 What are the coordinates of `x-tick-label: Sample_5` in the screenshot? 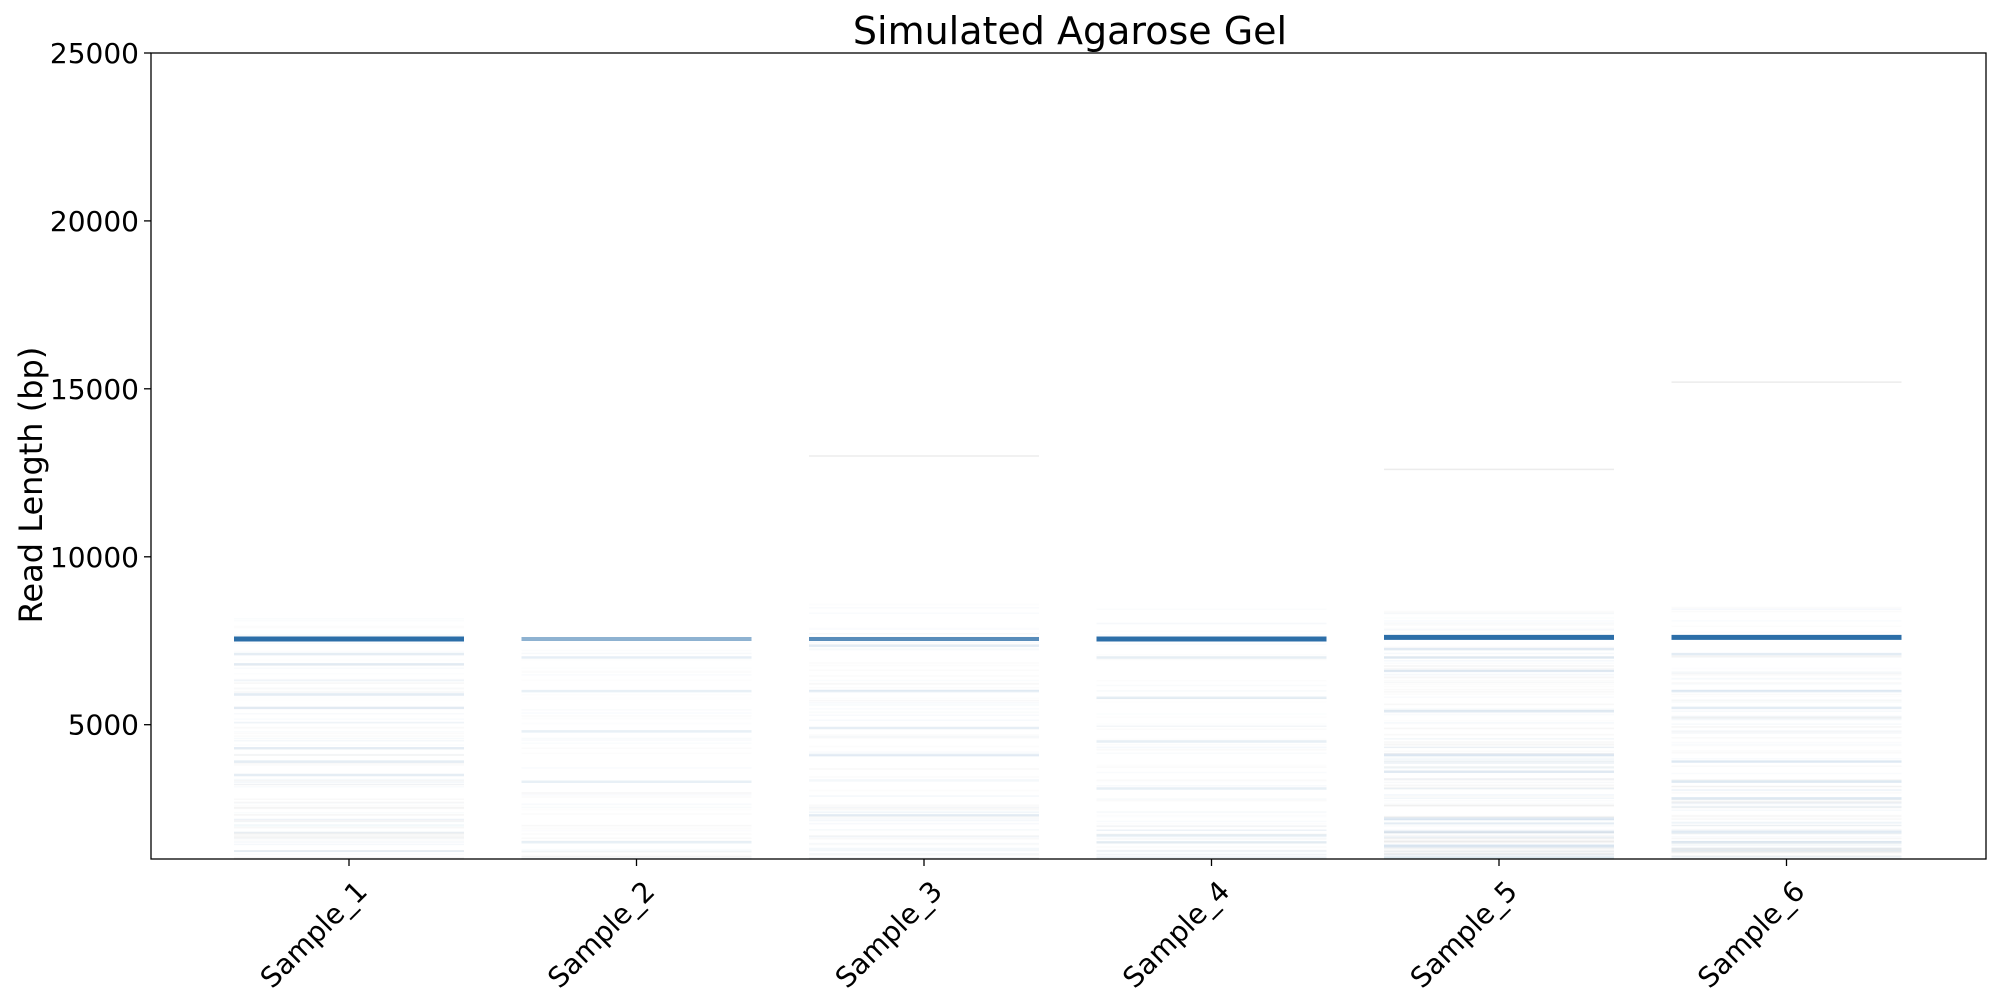 It's located at (1464, 934).